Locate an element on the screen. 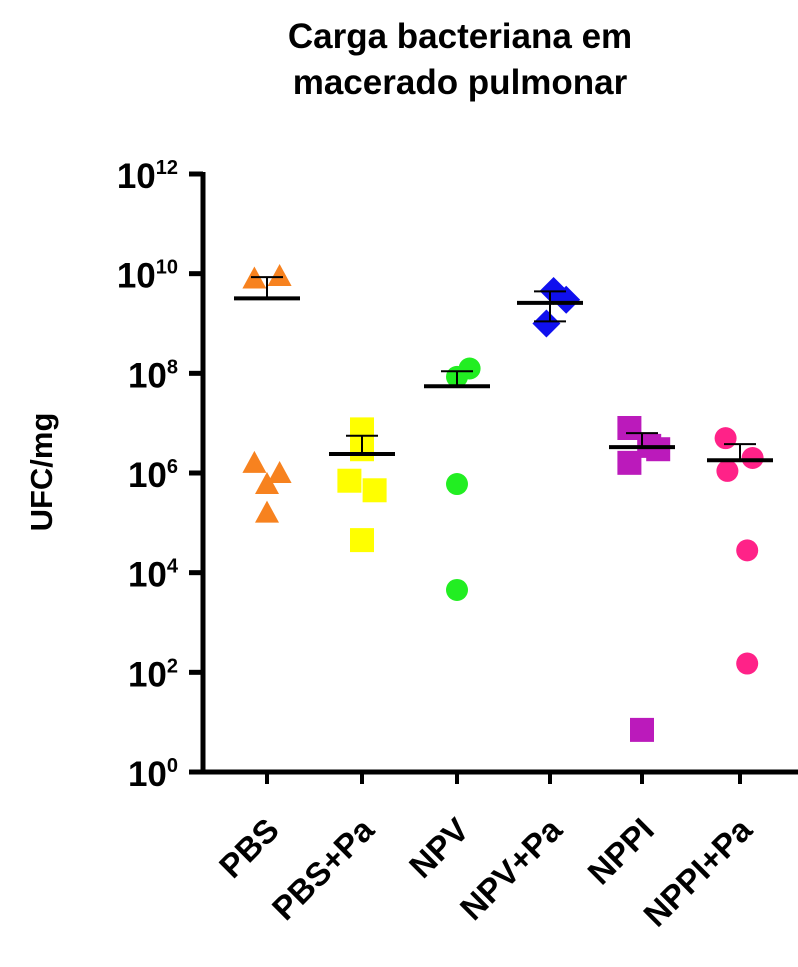 The height and width of the screenshot is (967, 798). y-tick-label: 10⁸ is located at coordinates (153, 375).